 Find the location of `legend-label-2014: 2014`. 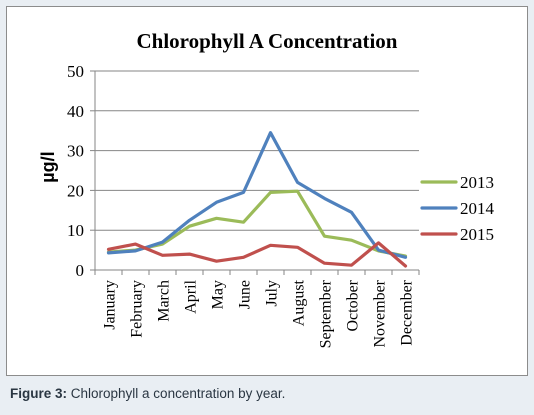

legend-label-2014: 2014 is located at coordinates (477, 208).